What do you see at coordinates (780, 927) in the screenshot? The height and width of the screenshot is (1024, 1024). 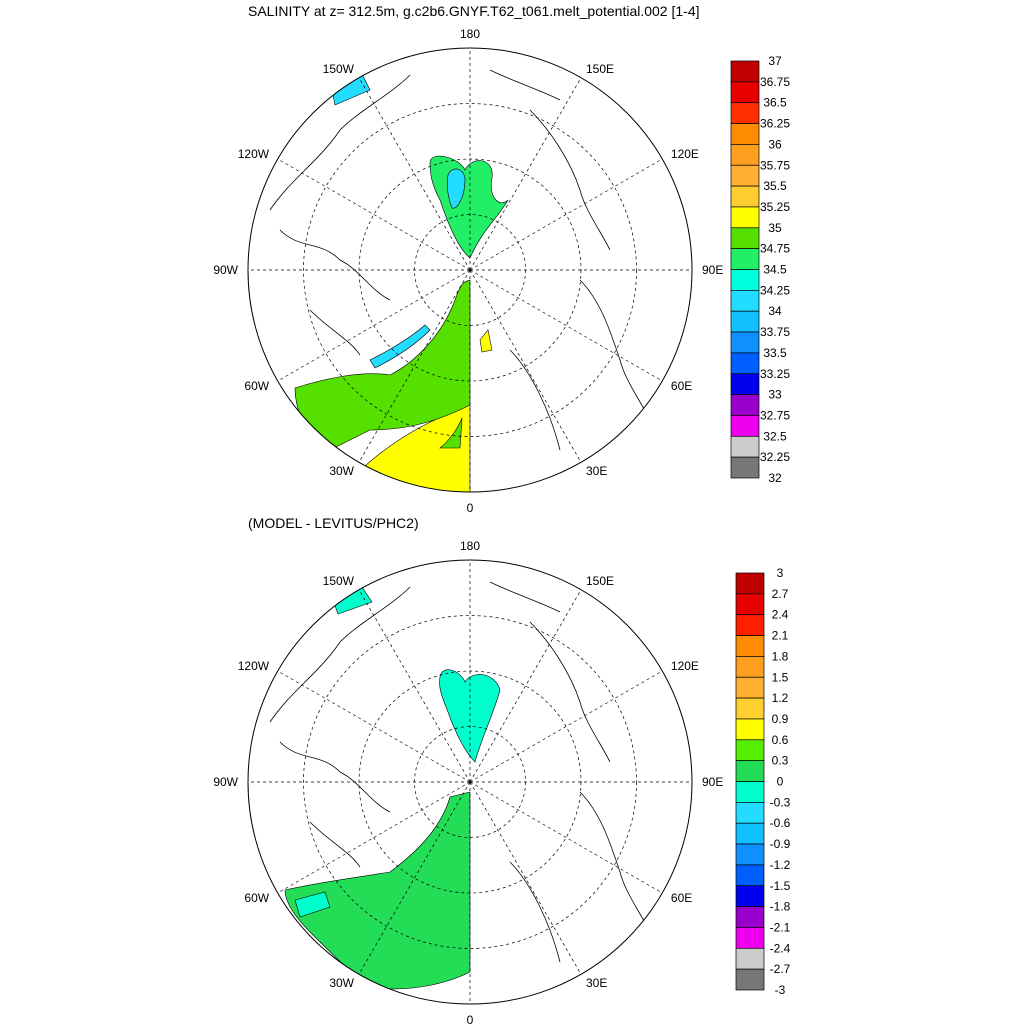 I see `colorbar-label: -2.1` at bounding box center [780, 927].